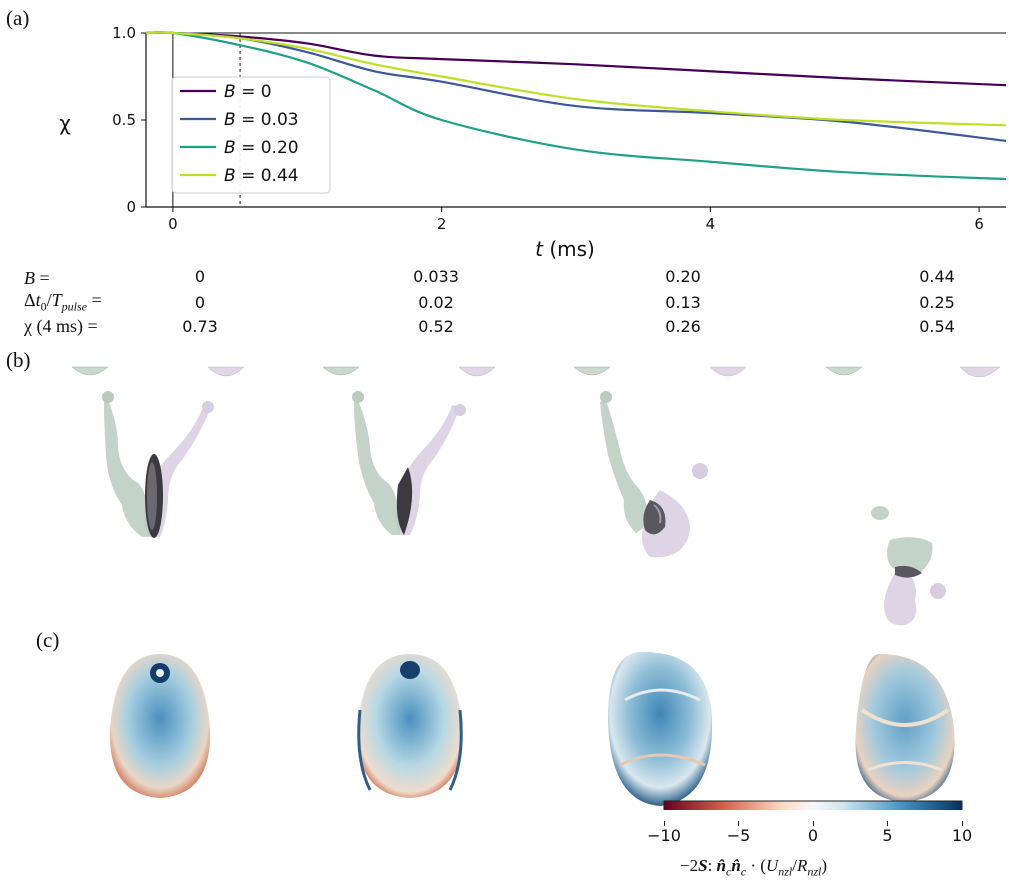 The height and width of the screenshot is (882, 1009). I want to click on panel-label-b: (b), so click(18, 360).